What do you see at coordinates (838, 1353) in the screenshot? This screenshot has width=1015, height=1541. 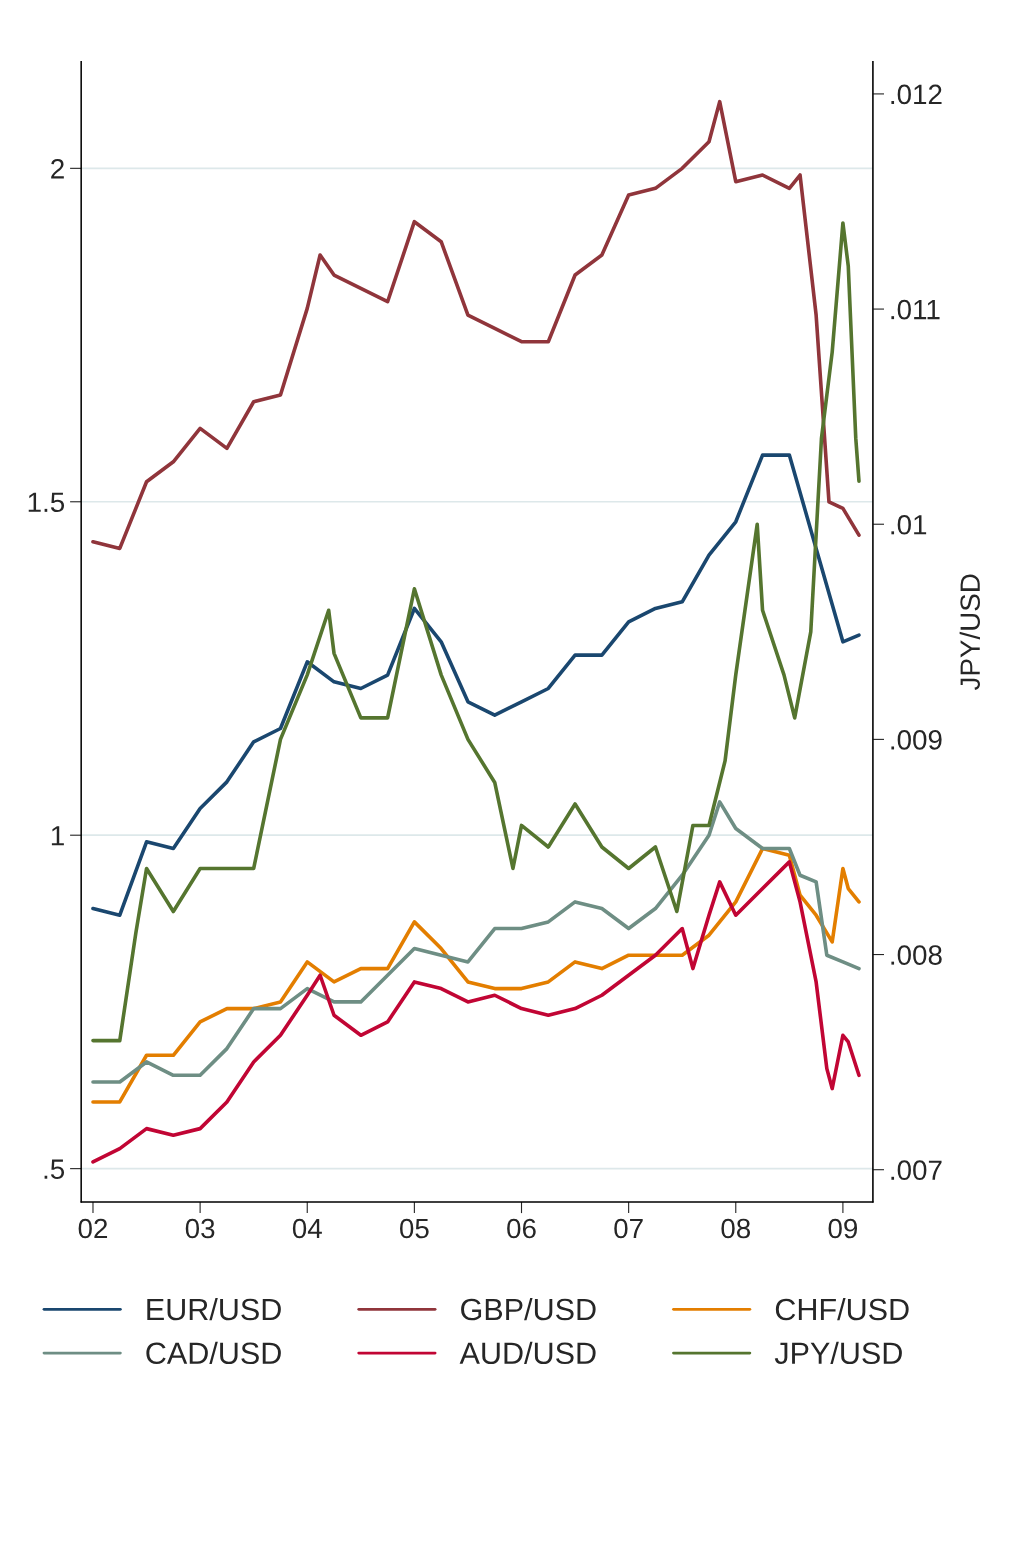 I see `legend-label: JPY/USD` at bounding box center [838, 1353].